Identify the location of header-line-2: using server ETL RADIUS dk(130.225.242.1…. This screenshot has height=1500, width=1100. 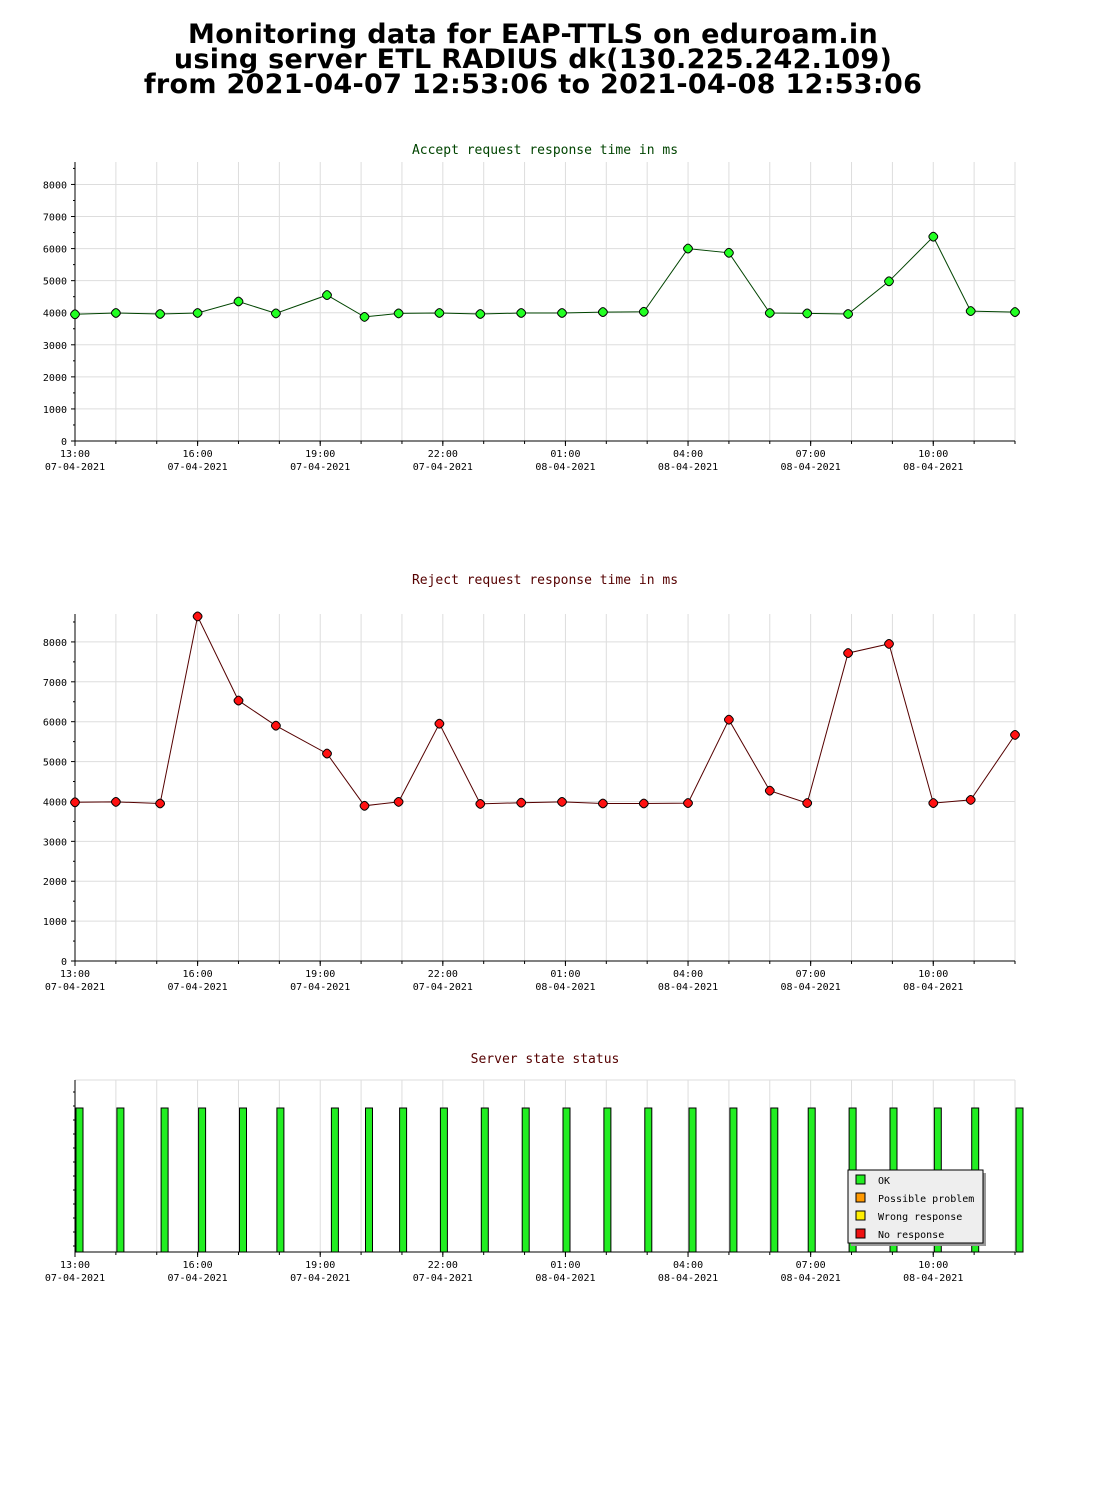
(533, 59).